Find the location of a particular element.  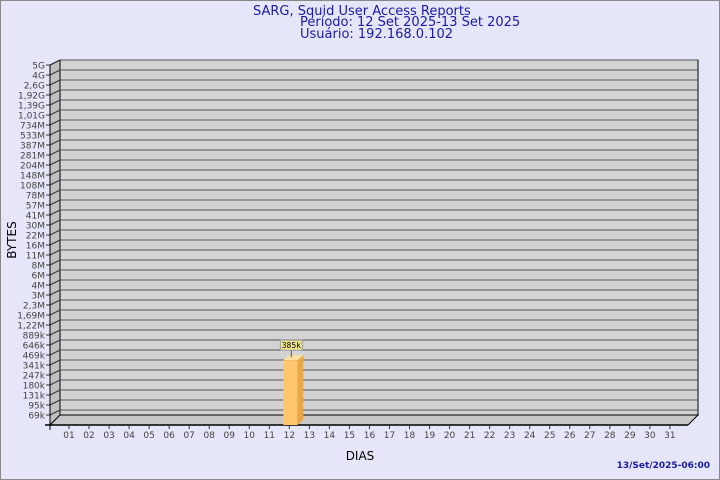

y-tick-label: 4G is located at coordinates (38, 77).